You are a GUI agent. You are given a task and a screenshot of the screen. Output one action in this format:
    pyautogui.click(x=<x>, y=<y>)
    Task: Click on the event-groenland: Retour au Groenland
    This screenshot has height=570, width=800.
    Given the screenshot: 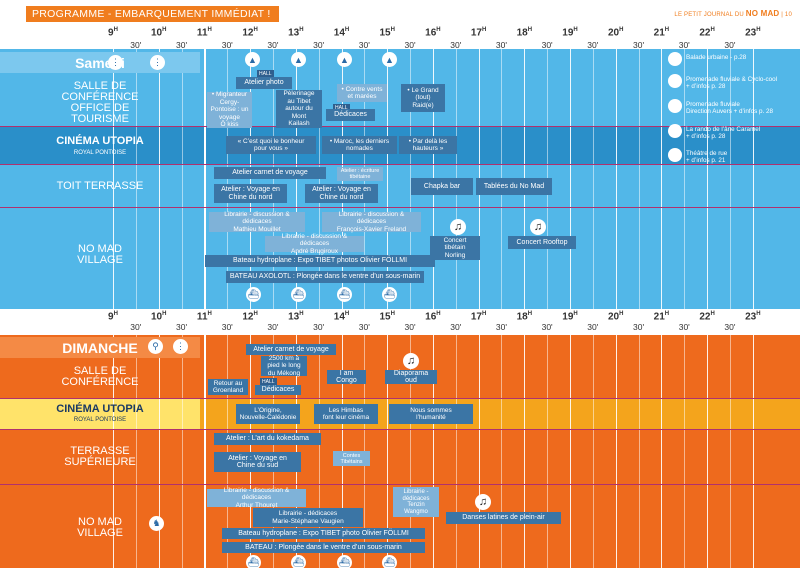 What is the action you would take?
    pyautogui.click(x=228, y=387)
    